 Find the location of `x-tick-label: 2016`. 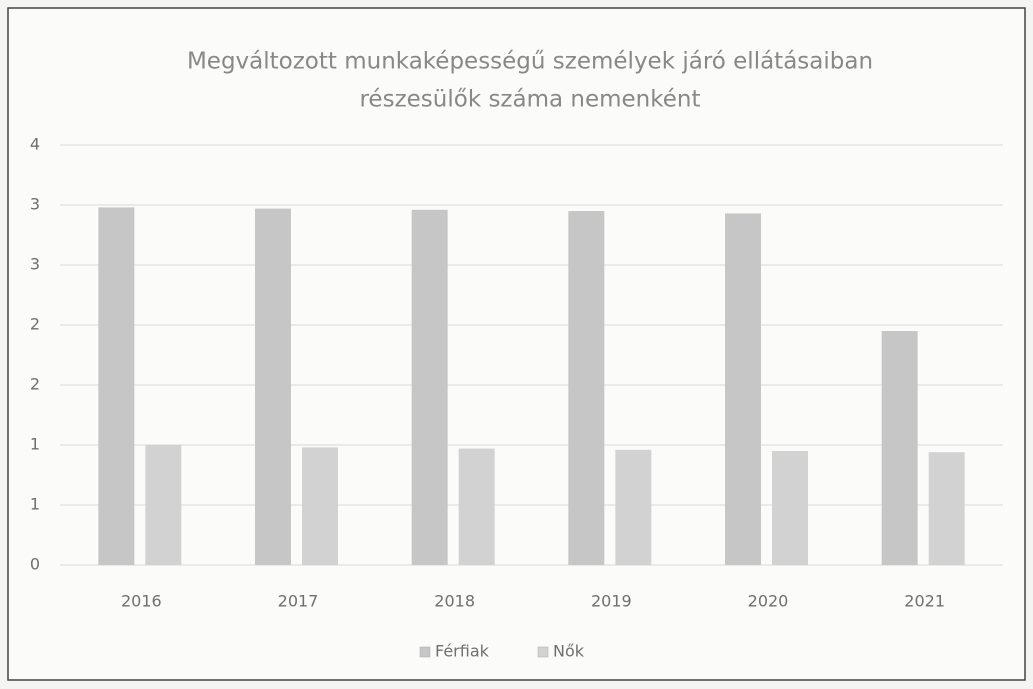

x-tick-label: 2016 is located at coordinates (141, 601).